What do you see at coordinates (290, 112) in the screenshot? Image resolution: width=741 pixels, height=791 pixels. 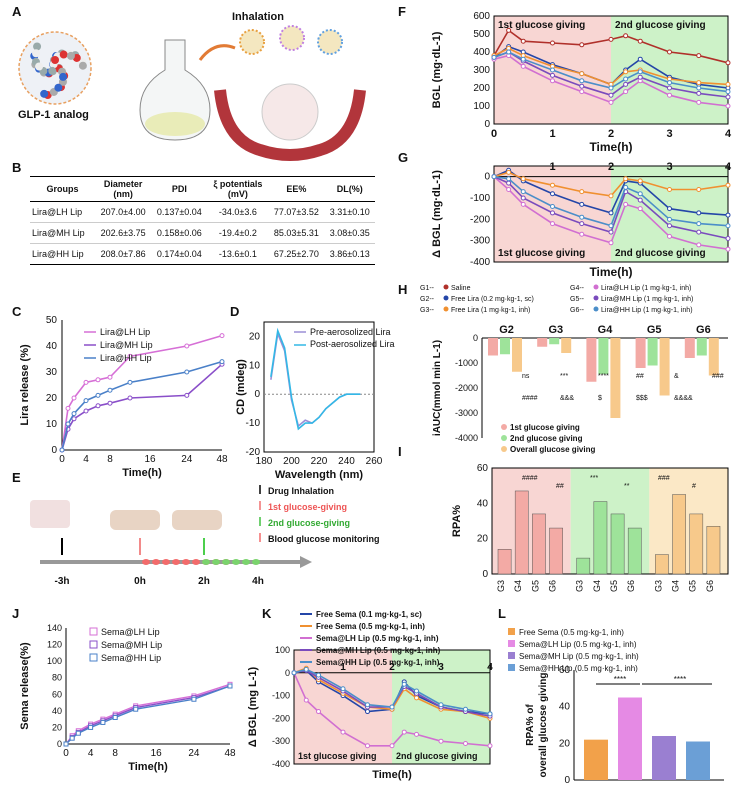 I see `alveolus-icon` at bounding box center [290, 112].